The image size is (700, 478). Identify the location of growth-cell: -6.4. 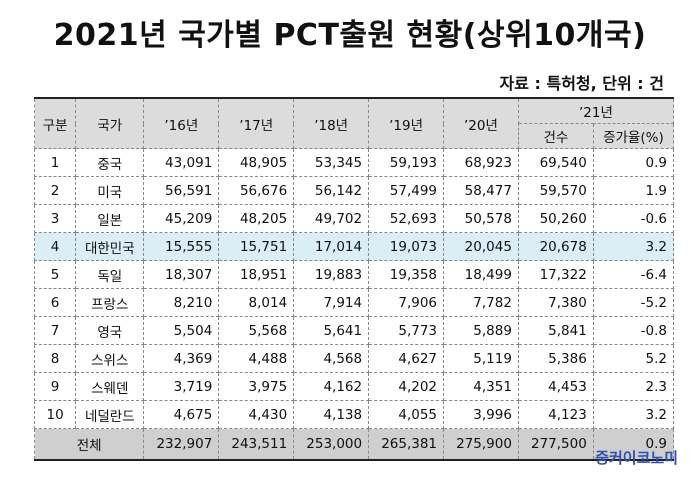
(633, 274).